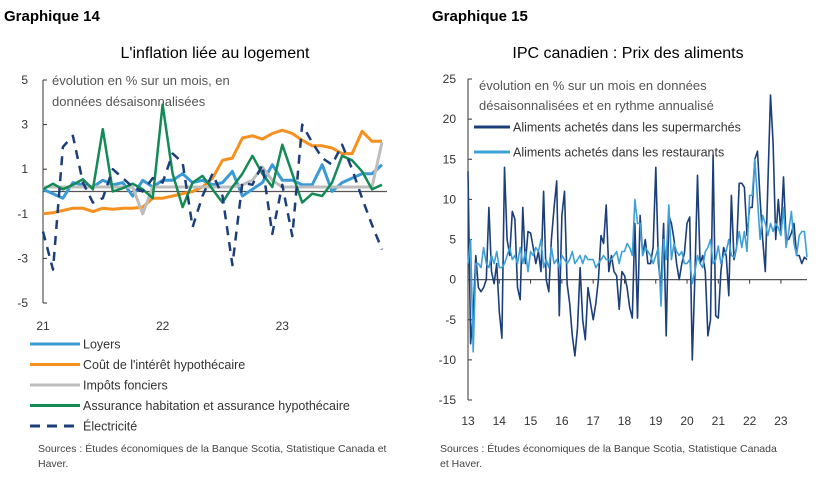 The width and height of the screenshot is (828, 483). What do you see at coordinates (452, 280) in the screenshot?
I see `y-tick-label: 0` at bounding box center [452, 280].